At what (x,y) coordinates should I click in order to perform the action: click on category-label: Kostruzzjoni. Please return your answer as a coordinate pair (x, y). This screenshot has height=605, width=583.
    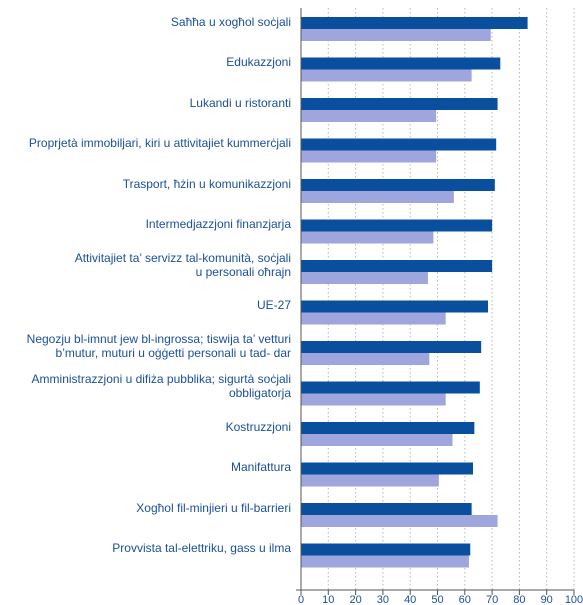
    Looking at the image, I should click on (258, 426).